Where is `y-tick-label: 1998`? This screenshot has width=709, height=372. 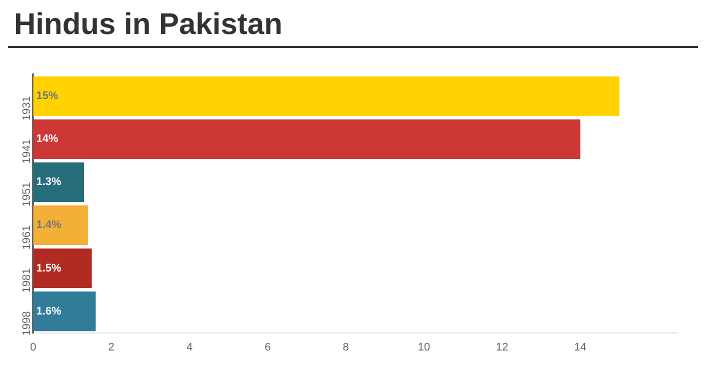
y-tick-label: 1998 is located at coordinates (27, 323).